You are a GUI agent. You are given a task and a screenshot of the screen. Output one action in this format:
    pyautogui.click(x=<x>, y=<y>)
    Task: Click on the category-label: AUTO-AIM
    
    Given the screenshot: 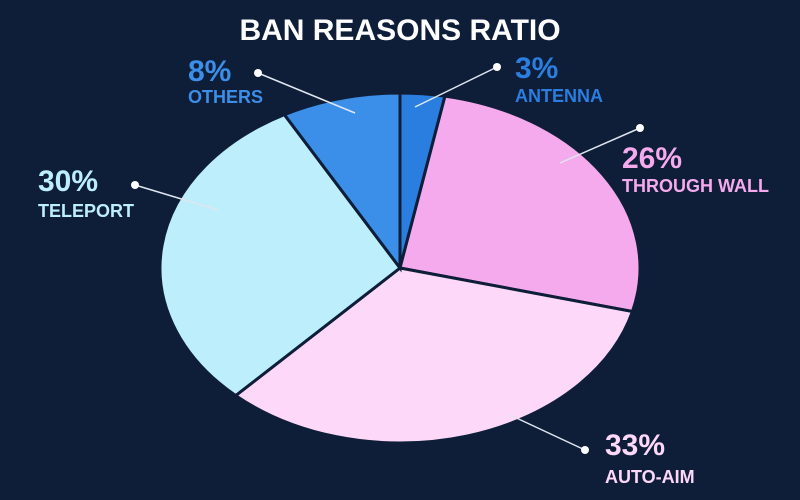 What is the action you would take?
    pyautogui.click(x=650, y=477)
    